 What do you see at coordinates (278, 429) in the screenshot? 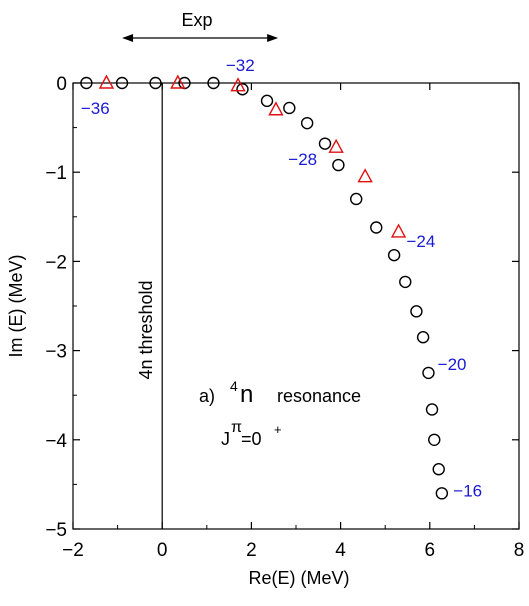
I see `jpi-plus: +` at bounding box center [278, 429].